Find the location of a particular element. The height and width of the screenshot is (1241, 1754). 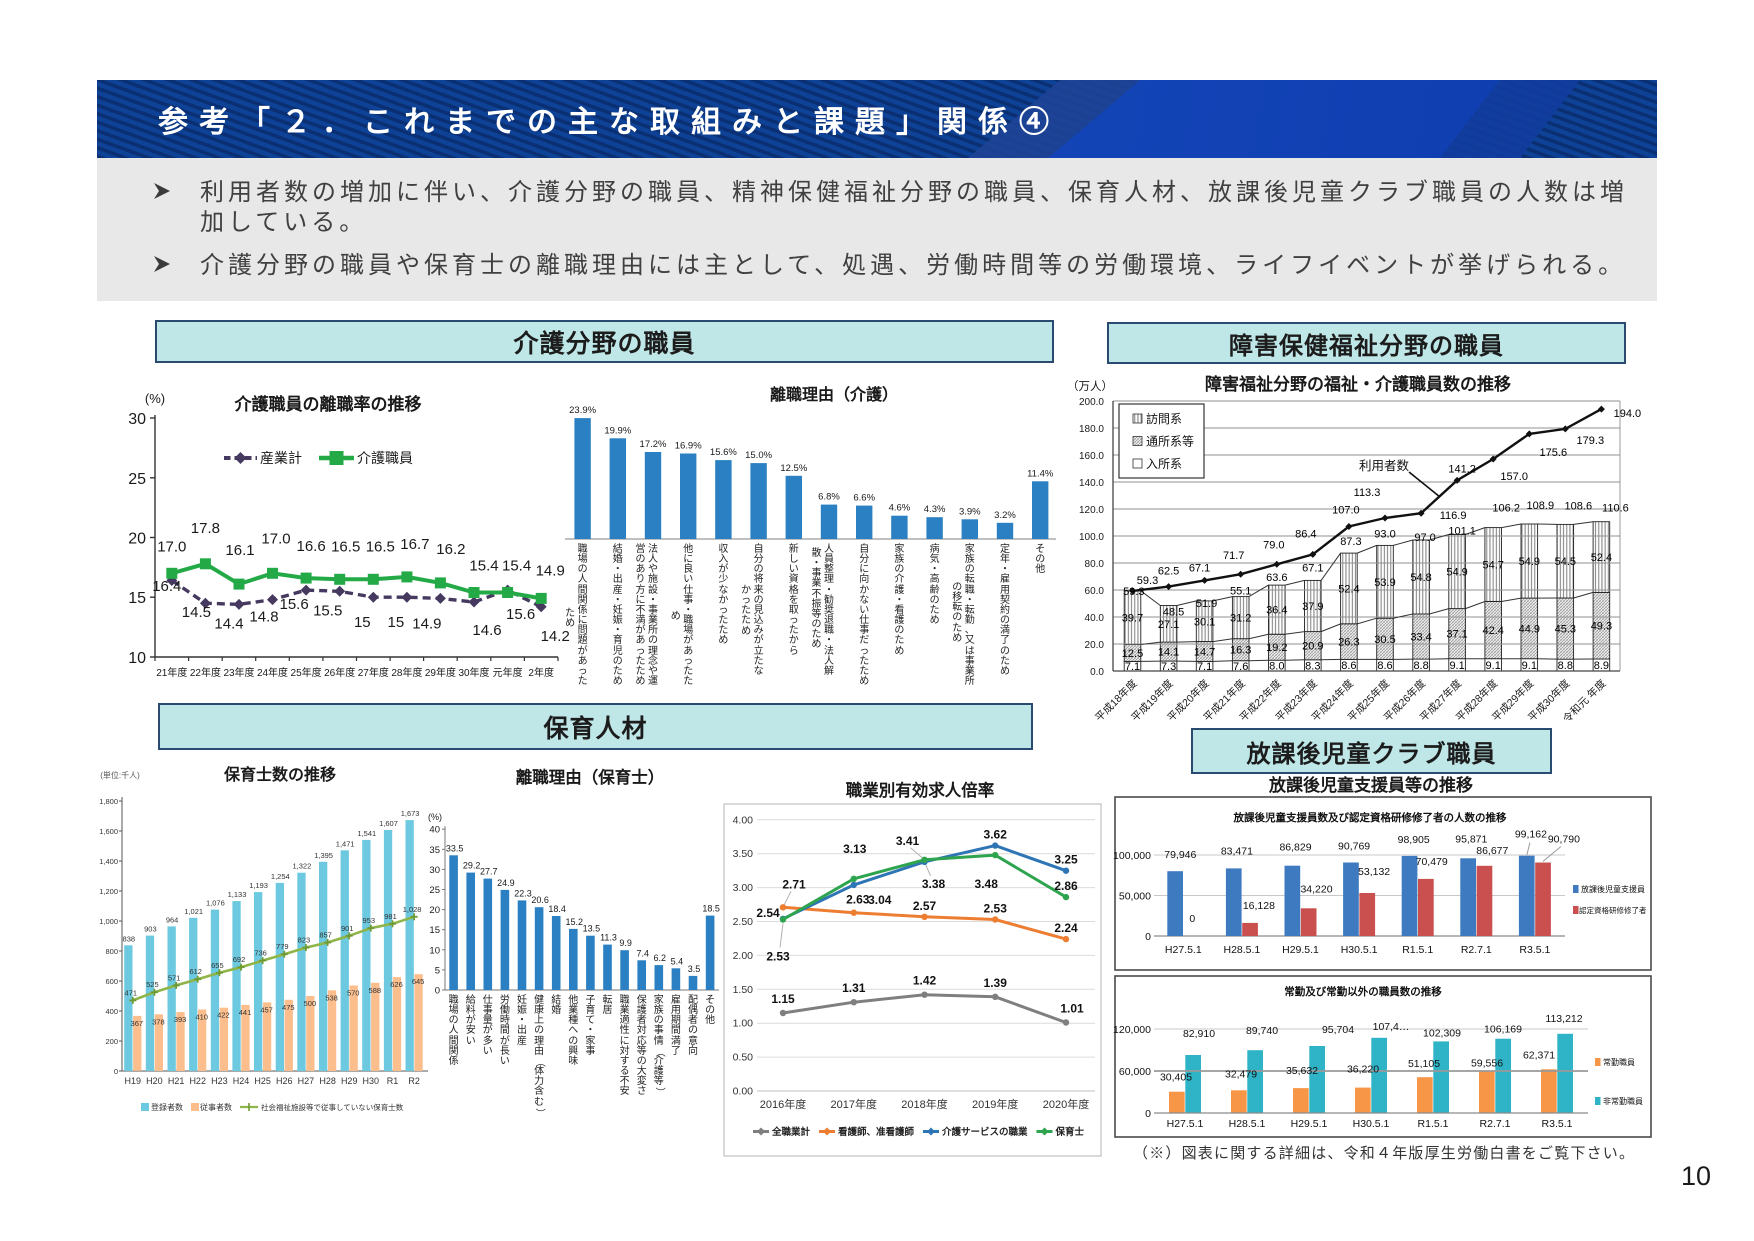

svg-text: H20 is located at coordinates (154, 1081).